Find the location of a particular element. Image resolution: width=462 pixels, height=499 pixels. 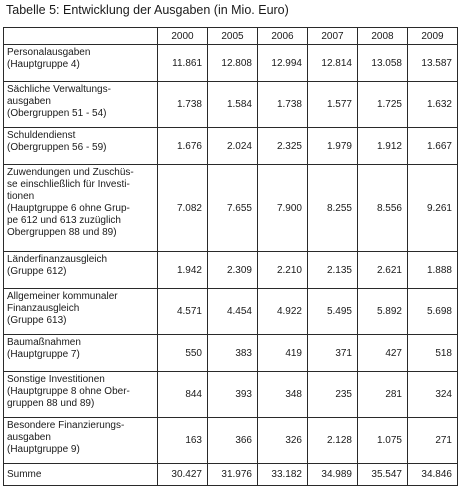

value-cell: 1.584 is located at coordinates (232, 104).